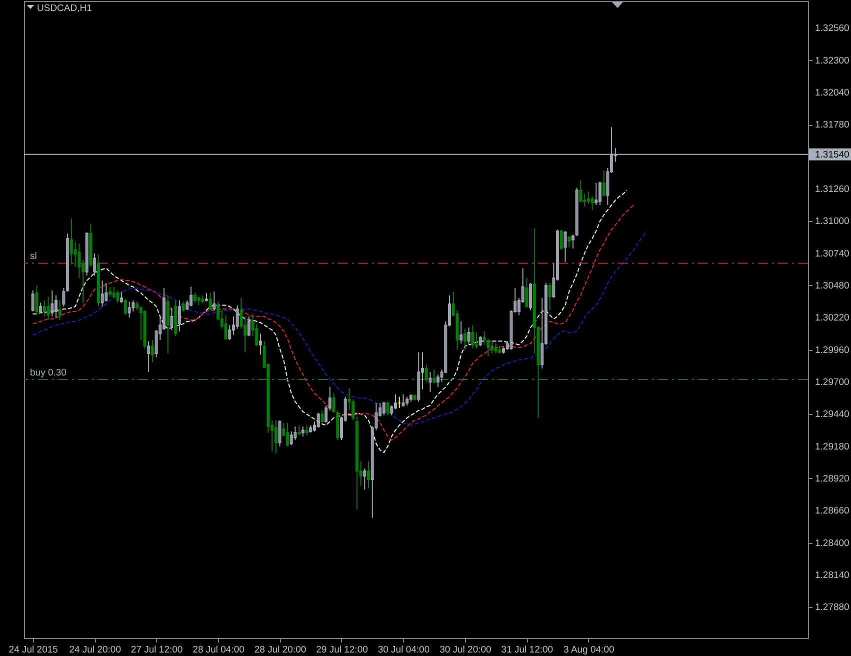  Describe the element at coordinates (95, 650) in the screenshot. I see `x-tick-label: 24 Jul 20:00` at that location.